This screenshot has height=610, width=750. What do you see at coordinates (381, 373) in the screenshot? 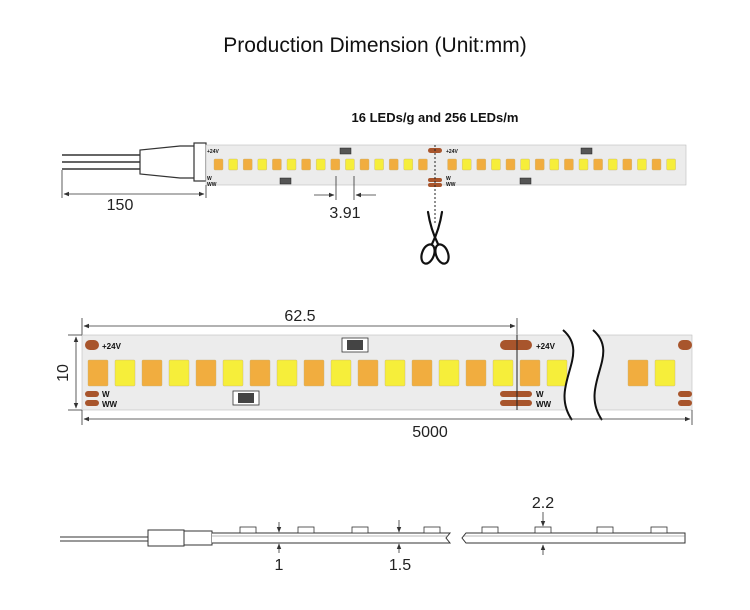
I see `detail-led-row` at bounding box center [381, 373].